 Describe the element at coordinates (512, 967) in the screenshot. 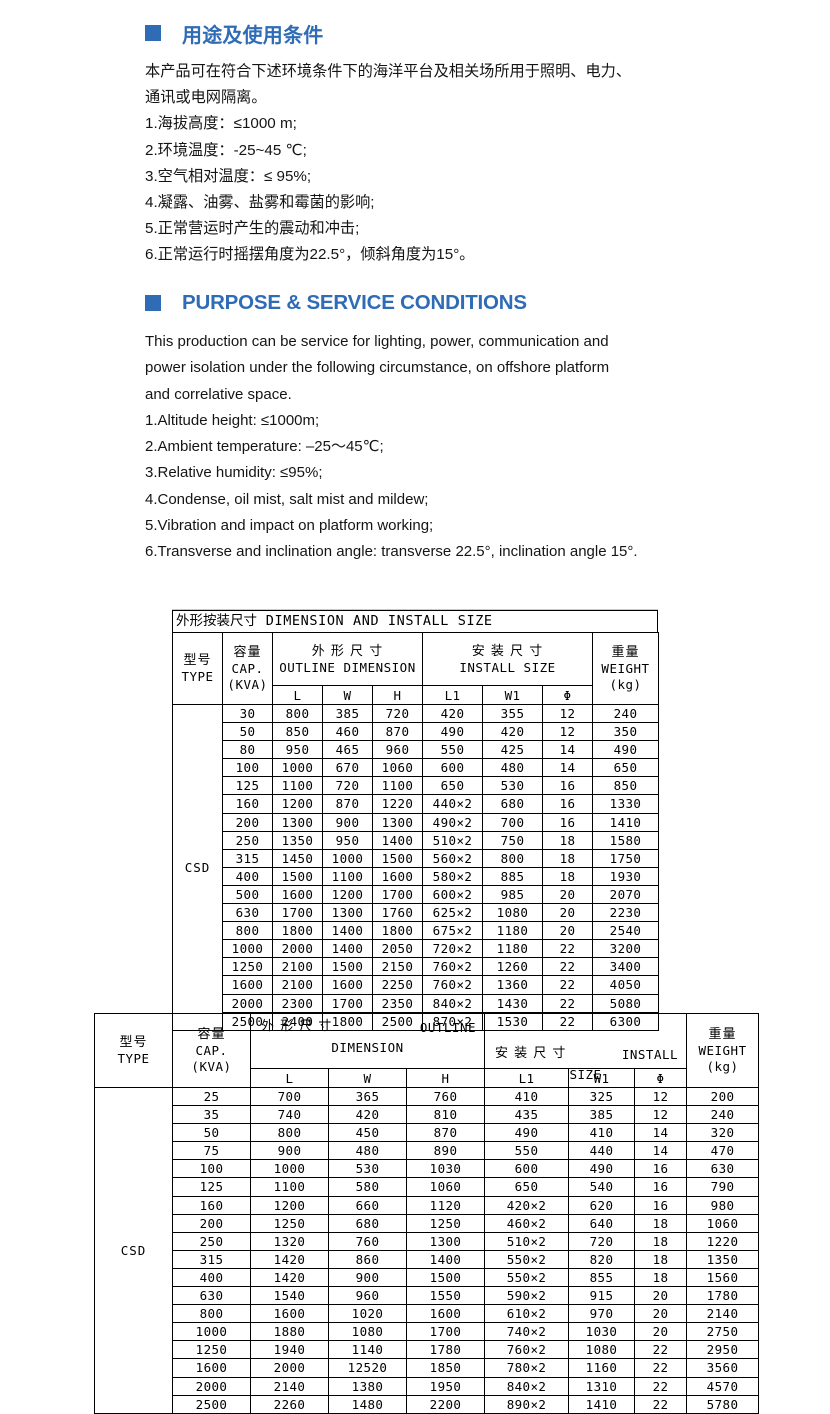

I see `cell-W1: 1260` at that location.